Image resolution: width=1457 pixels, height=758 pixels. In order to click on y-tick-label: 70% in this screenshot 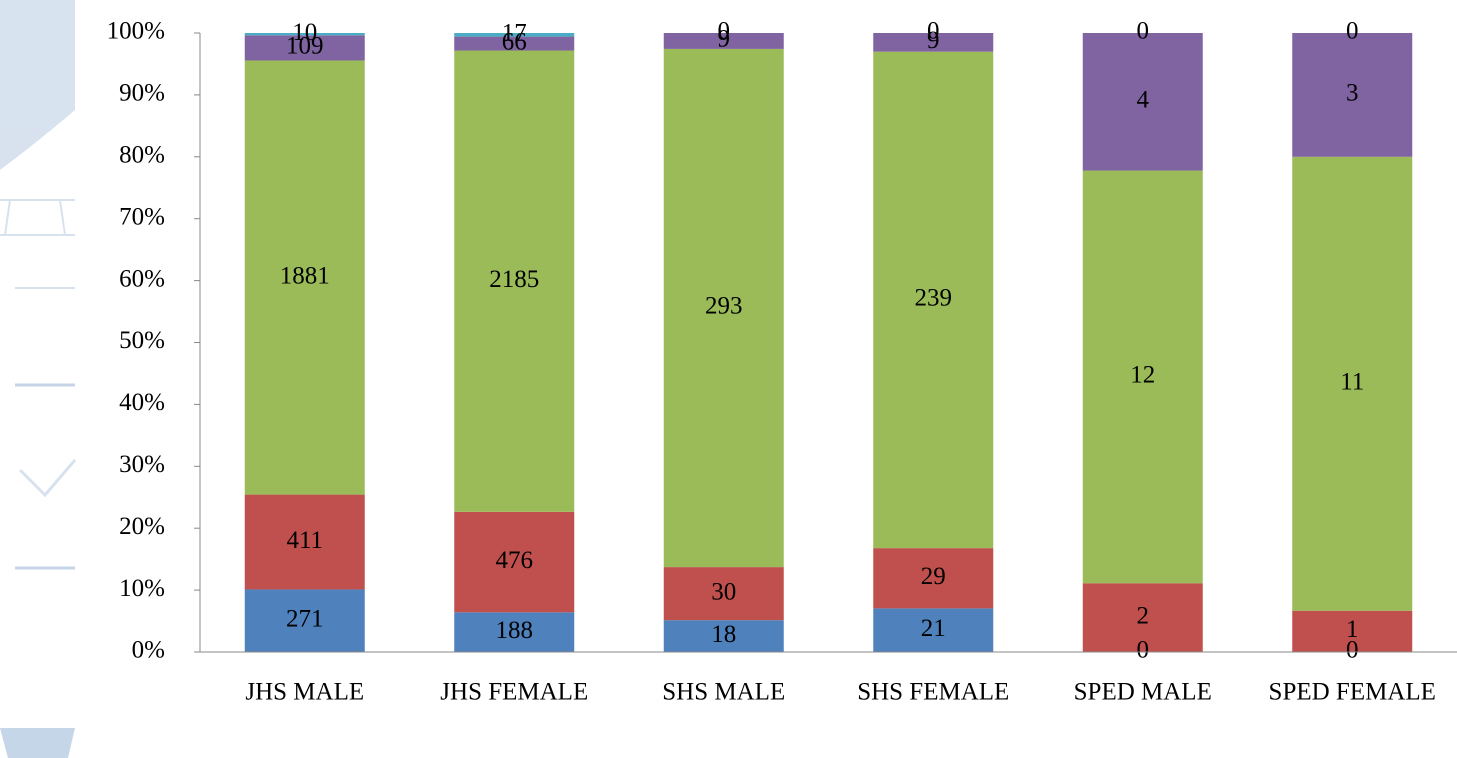, I will do `click(142, 216)`.